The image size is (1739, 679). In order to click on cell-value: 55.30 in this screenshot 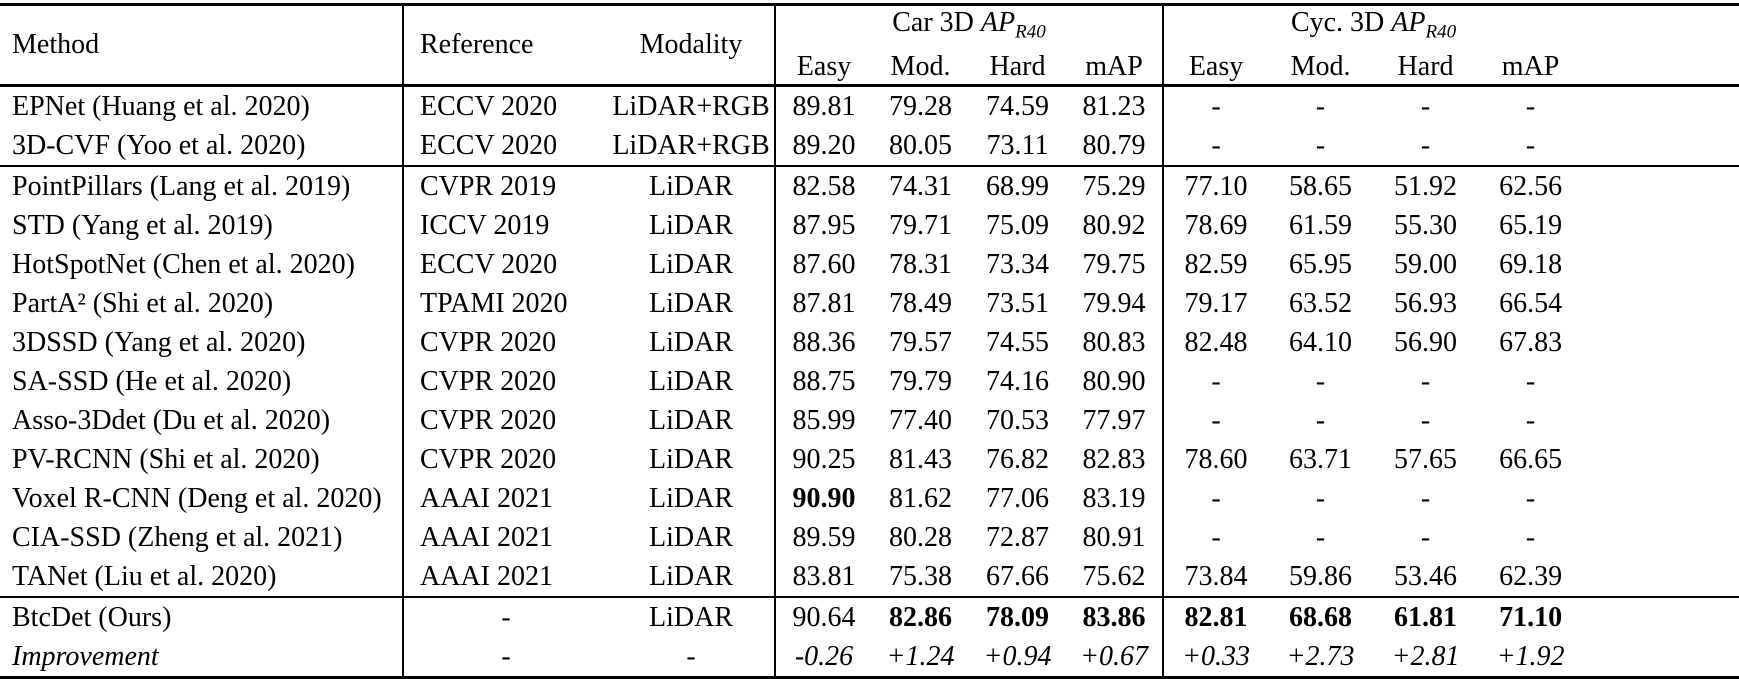, I will do `click(1426, 225)`.